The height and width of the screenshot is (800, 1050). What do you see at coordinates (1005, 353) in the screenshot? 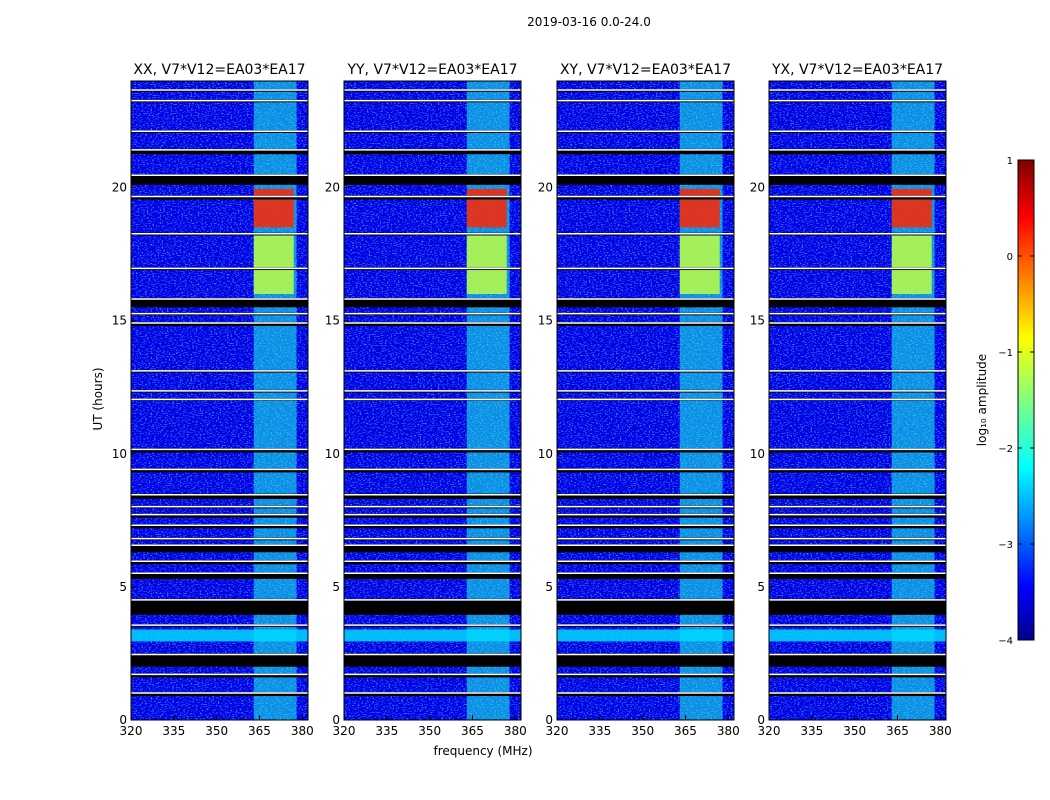
I see `colorbar-tick-label: −1` at bounding box center [1005, 353].